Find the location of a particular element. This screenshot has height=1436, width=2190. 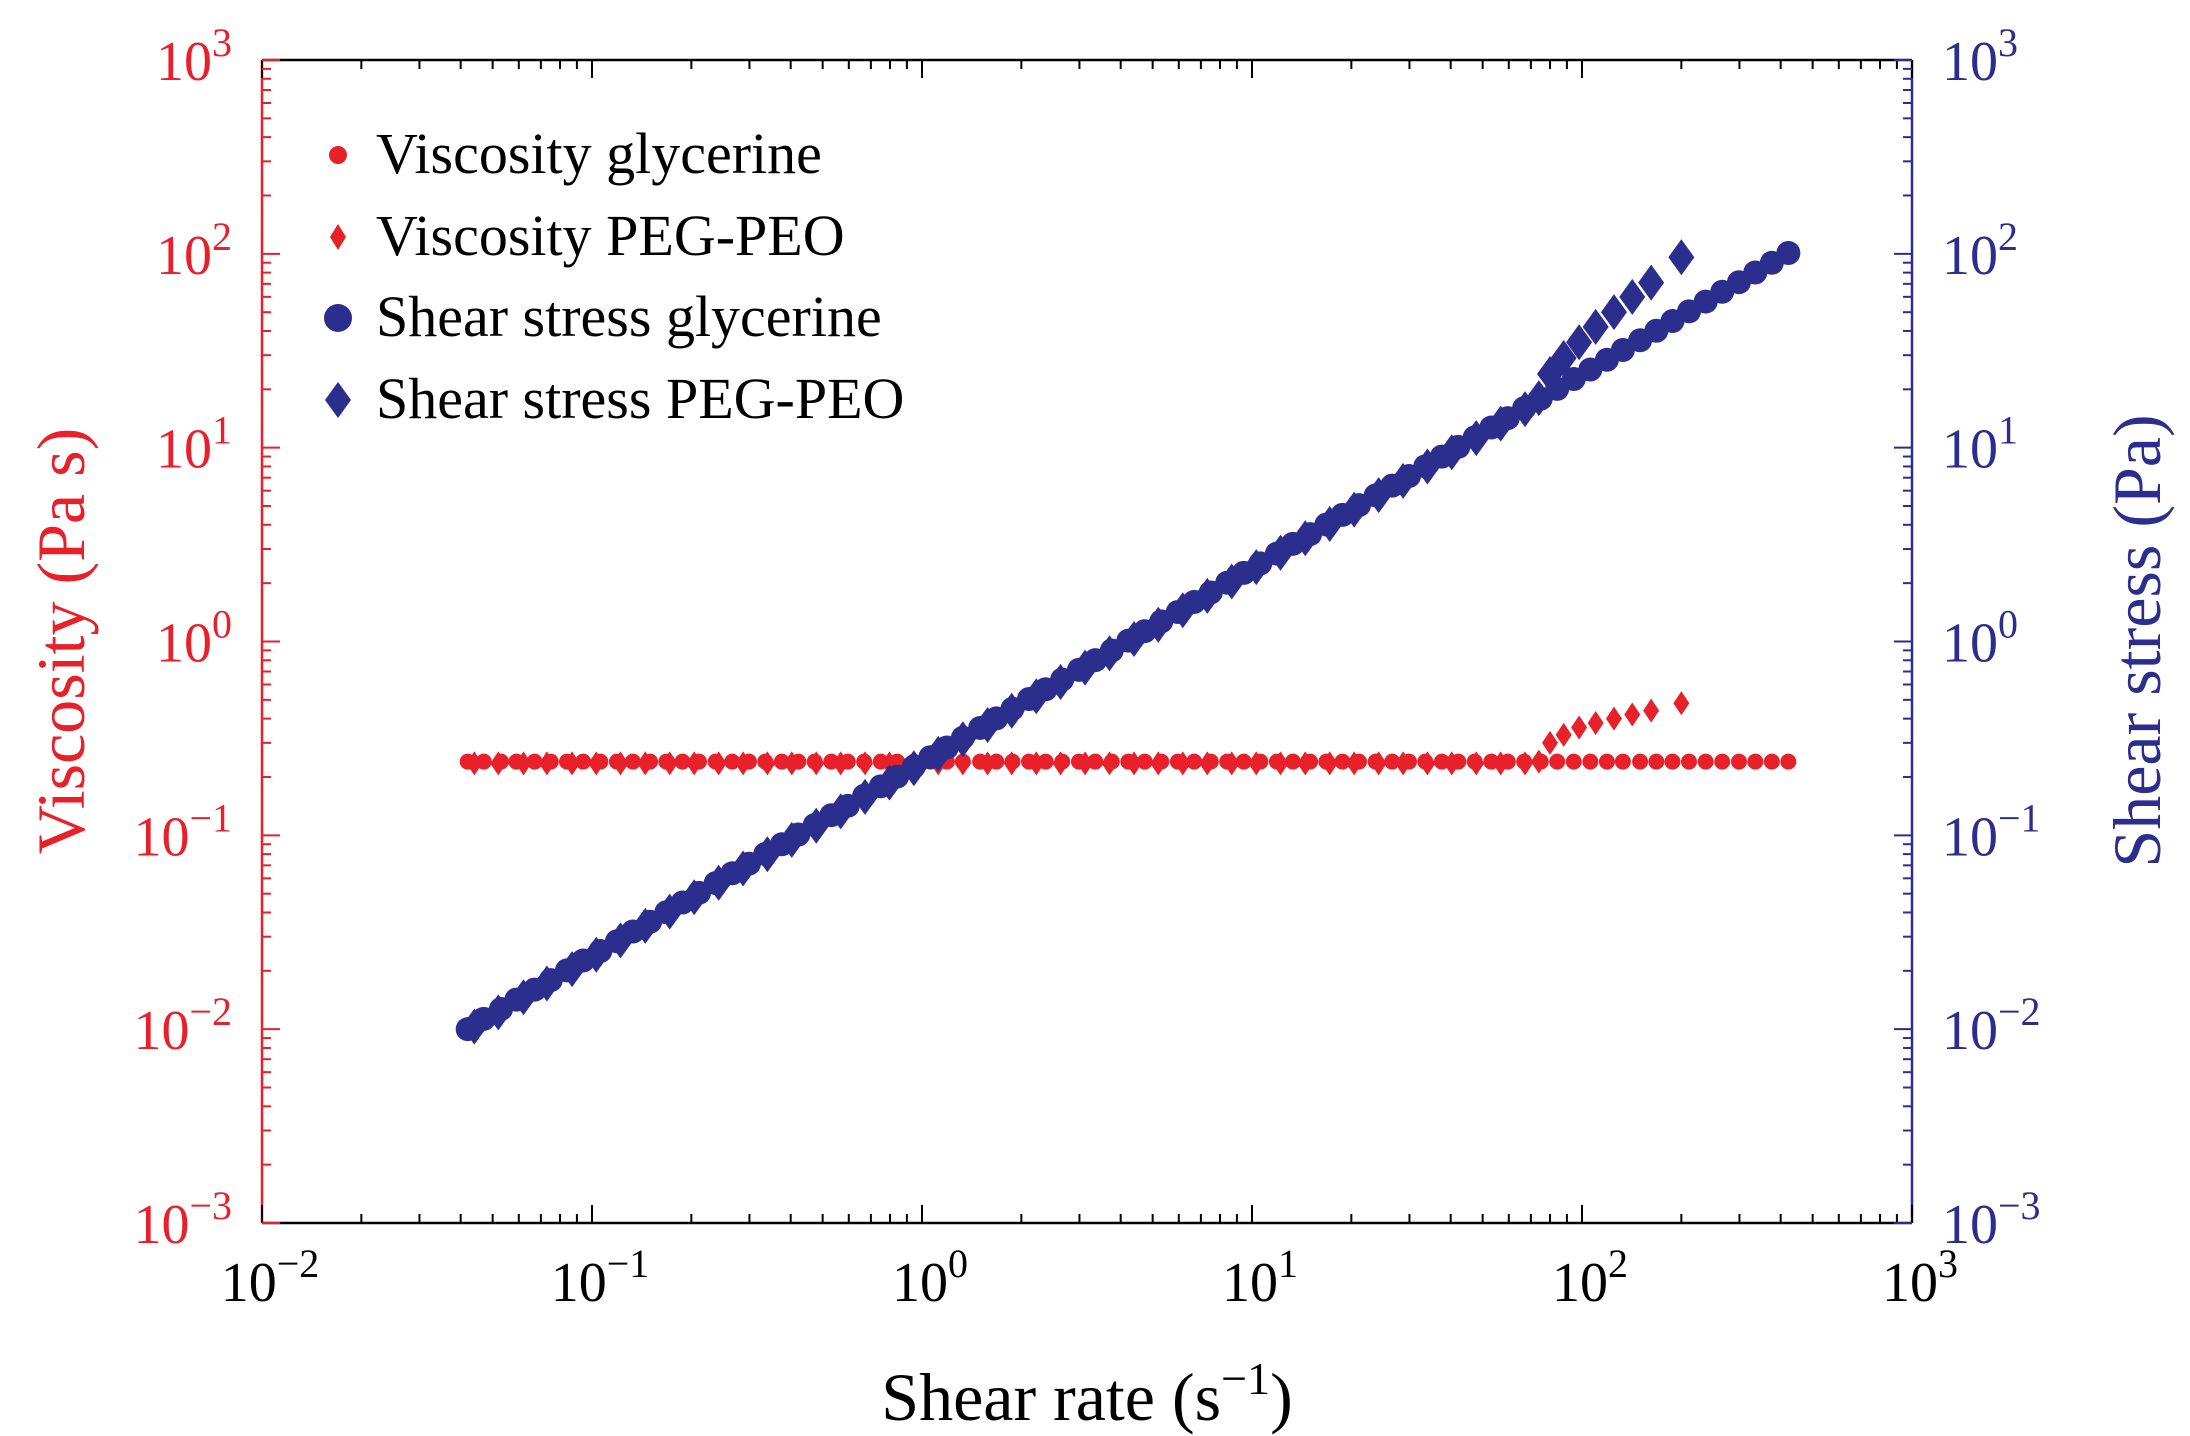

x-axis-title: Shear rate (s−1) is located at coordinates (1086, 1394).